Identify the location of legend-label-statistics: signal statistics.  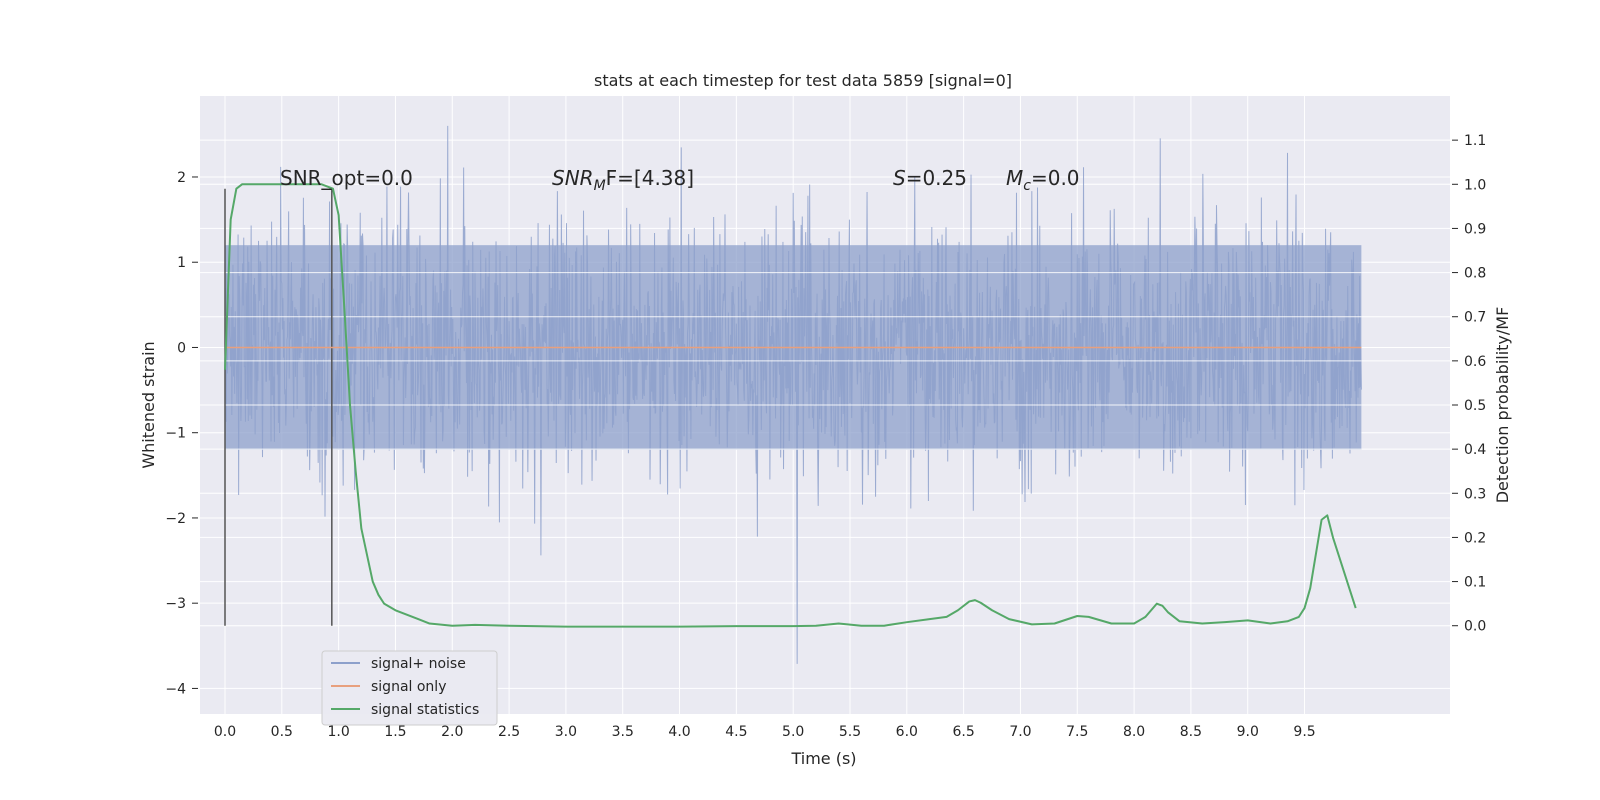
(425, 710).